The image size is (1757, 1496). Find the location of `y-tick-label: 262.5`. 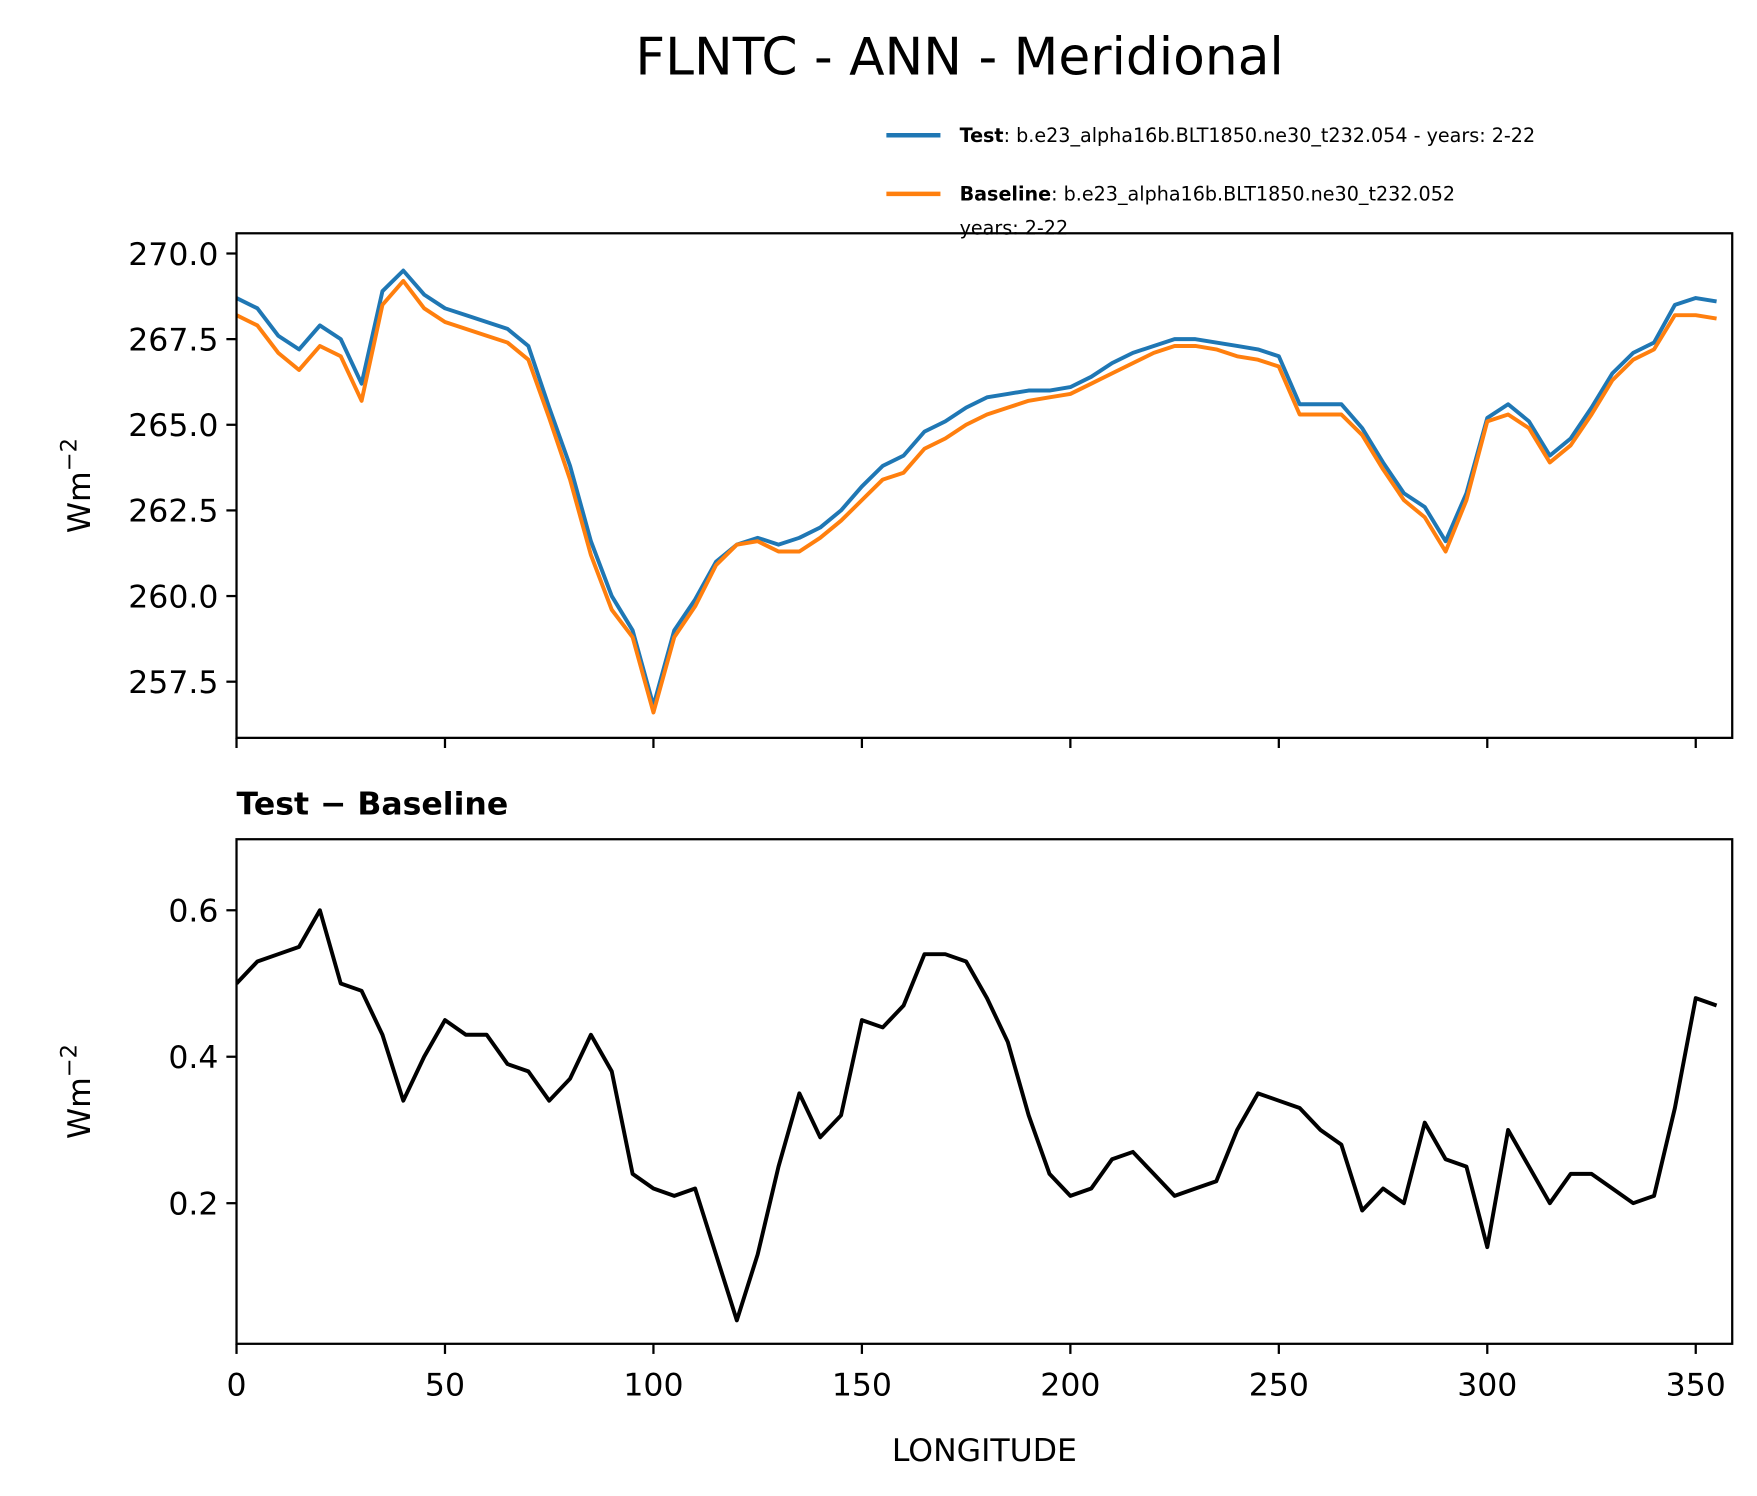

y-tick-label: 262.5 is located at coordinates (173, 512).